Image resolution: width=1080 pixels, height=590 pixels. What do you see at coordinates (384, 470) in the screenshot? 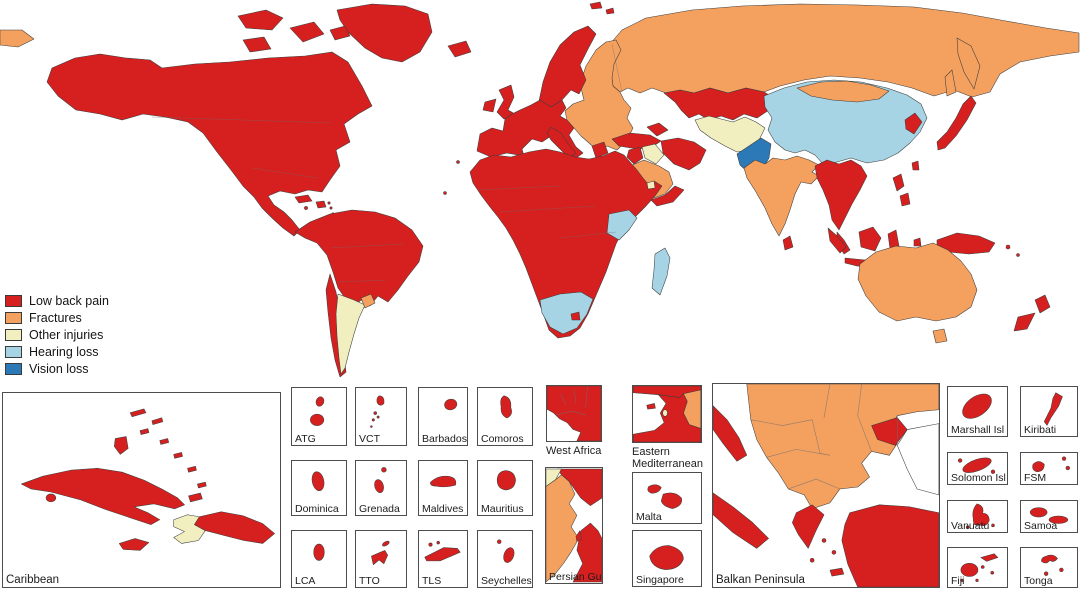
I see `grenada-dot` at bounding box center [384, 470].